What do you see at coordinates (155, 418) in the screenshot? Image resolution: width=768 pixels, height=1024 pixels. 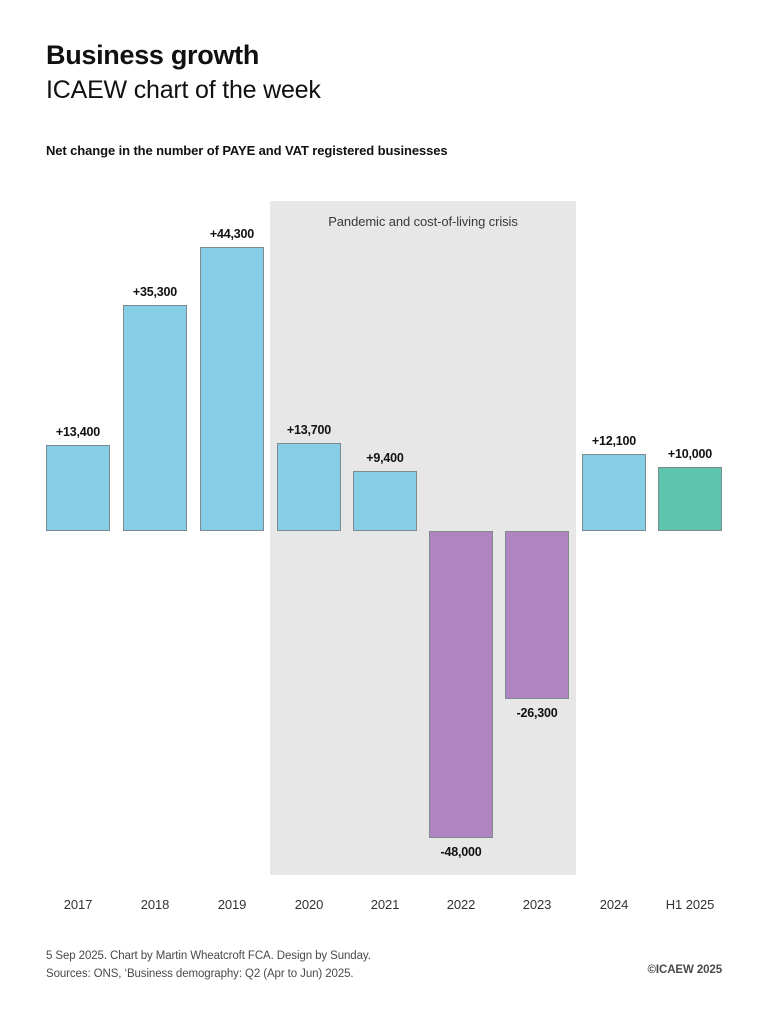 I see `bar-2018` at bounding box center [155, 418].